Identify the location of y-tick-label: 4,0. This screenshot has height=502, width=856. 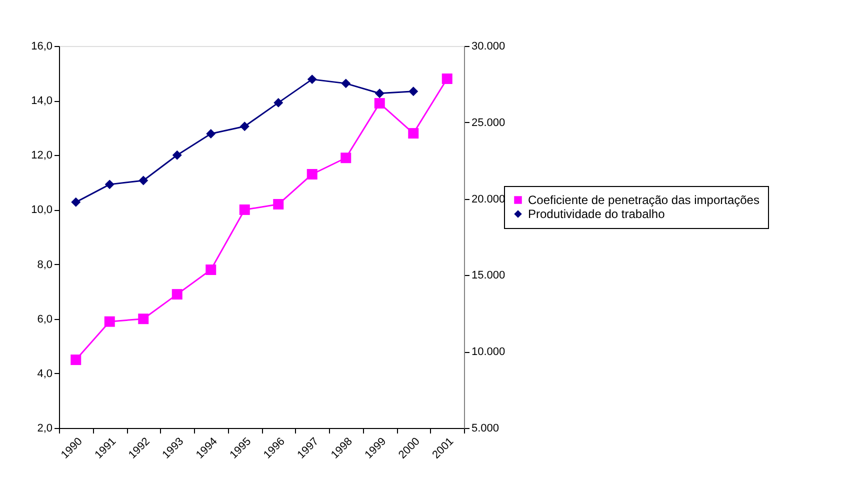
(44, 374).